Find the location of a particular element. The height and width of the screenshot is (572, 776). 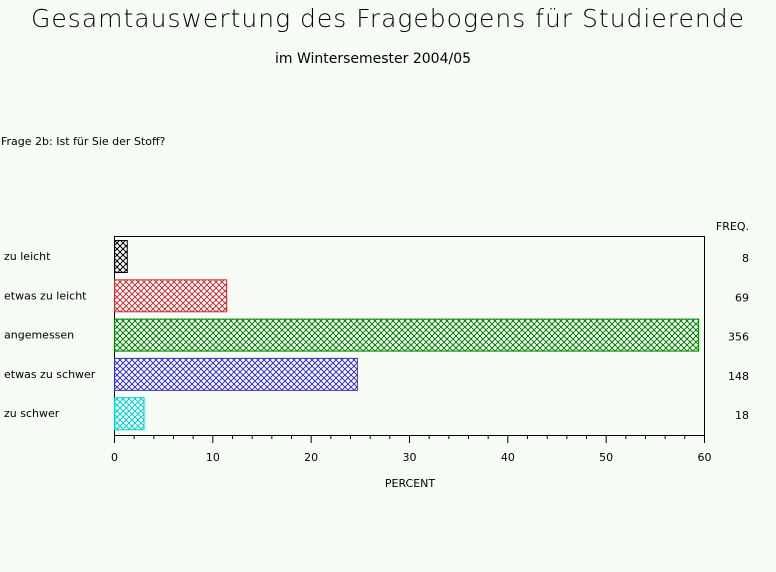

freq-label: 18 is located at coordinates (742, 415).